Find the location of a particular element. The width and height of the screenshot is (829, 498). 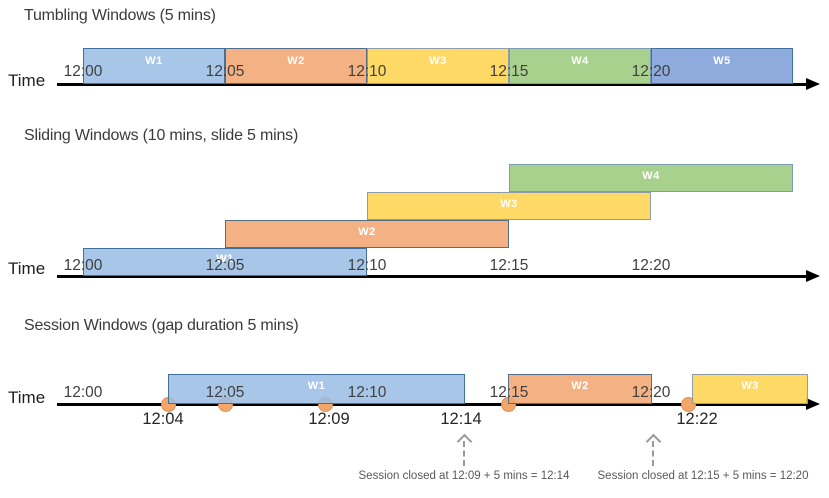

window-tumbling-w4 is located at coordinates (580, 66).